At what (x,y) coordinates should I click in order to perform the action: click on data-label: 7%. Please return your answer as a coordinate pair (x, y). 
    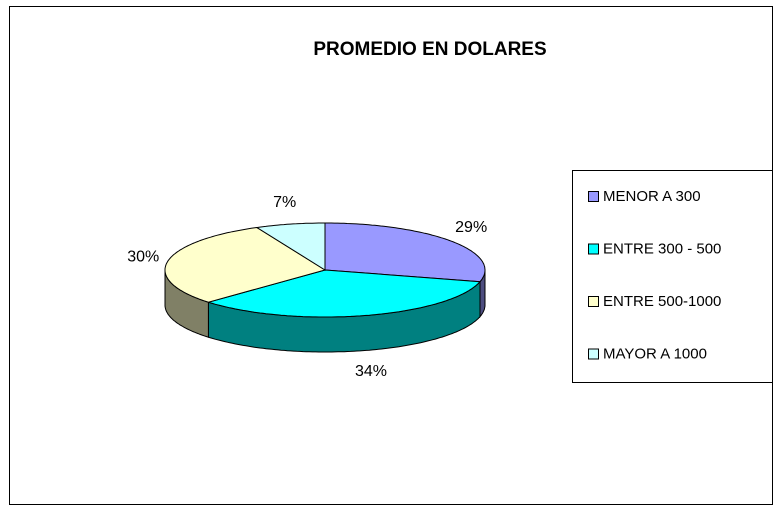
    Looking at the image, I should click on (284, 202).